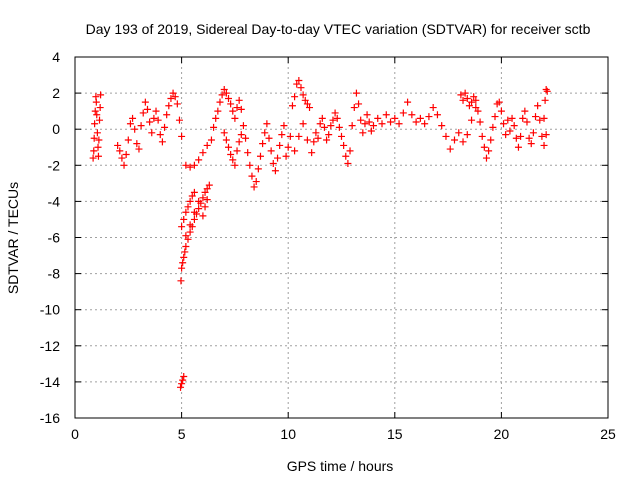  I want to click on y-tick-label: -4, so click(54, 201).